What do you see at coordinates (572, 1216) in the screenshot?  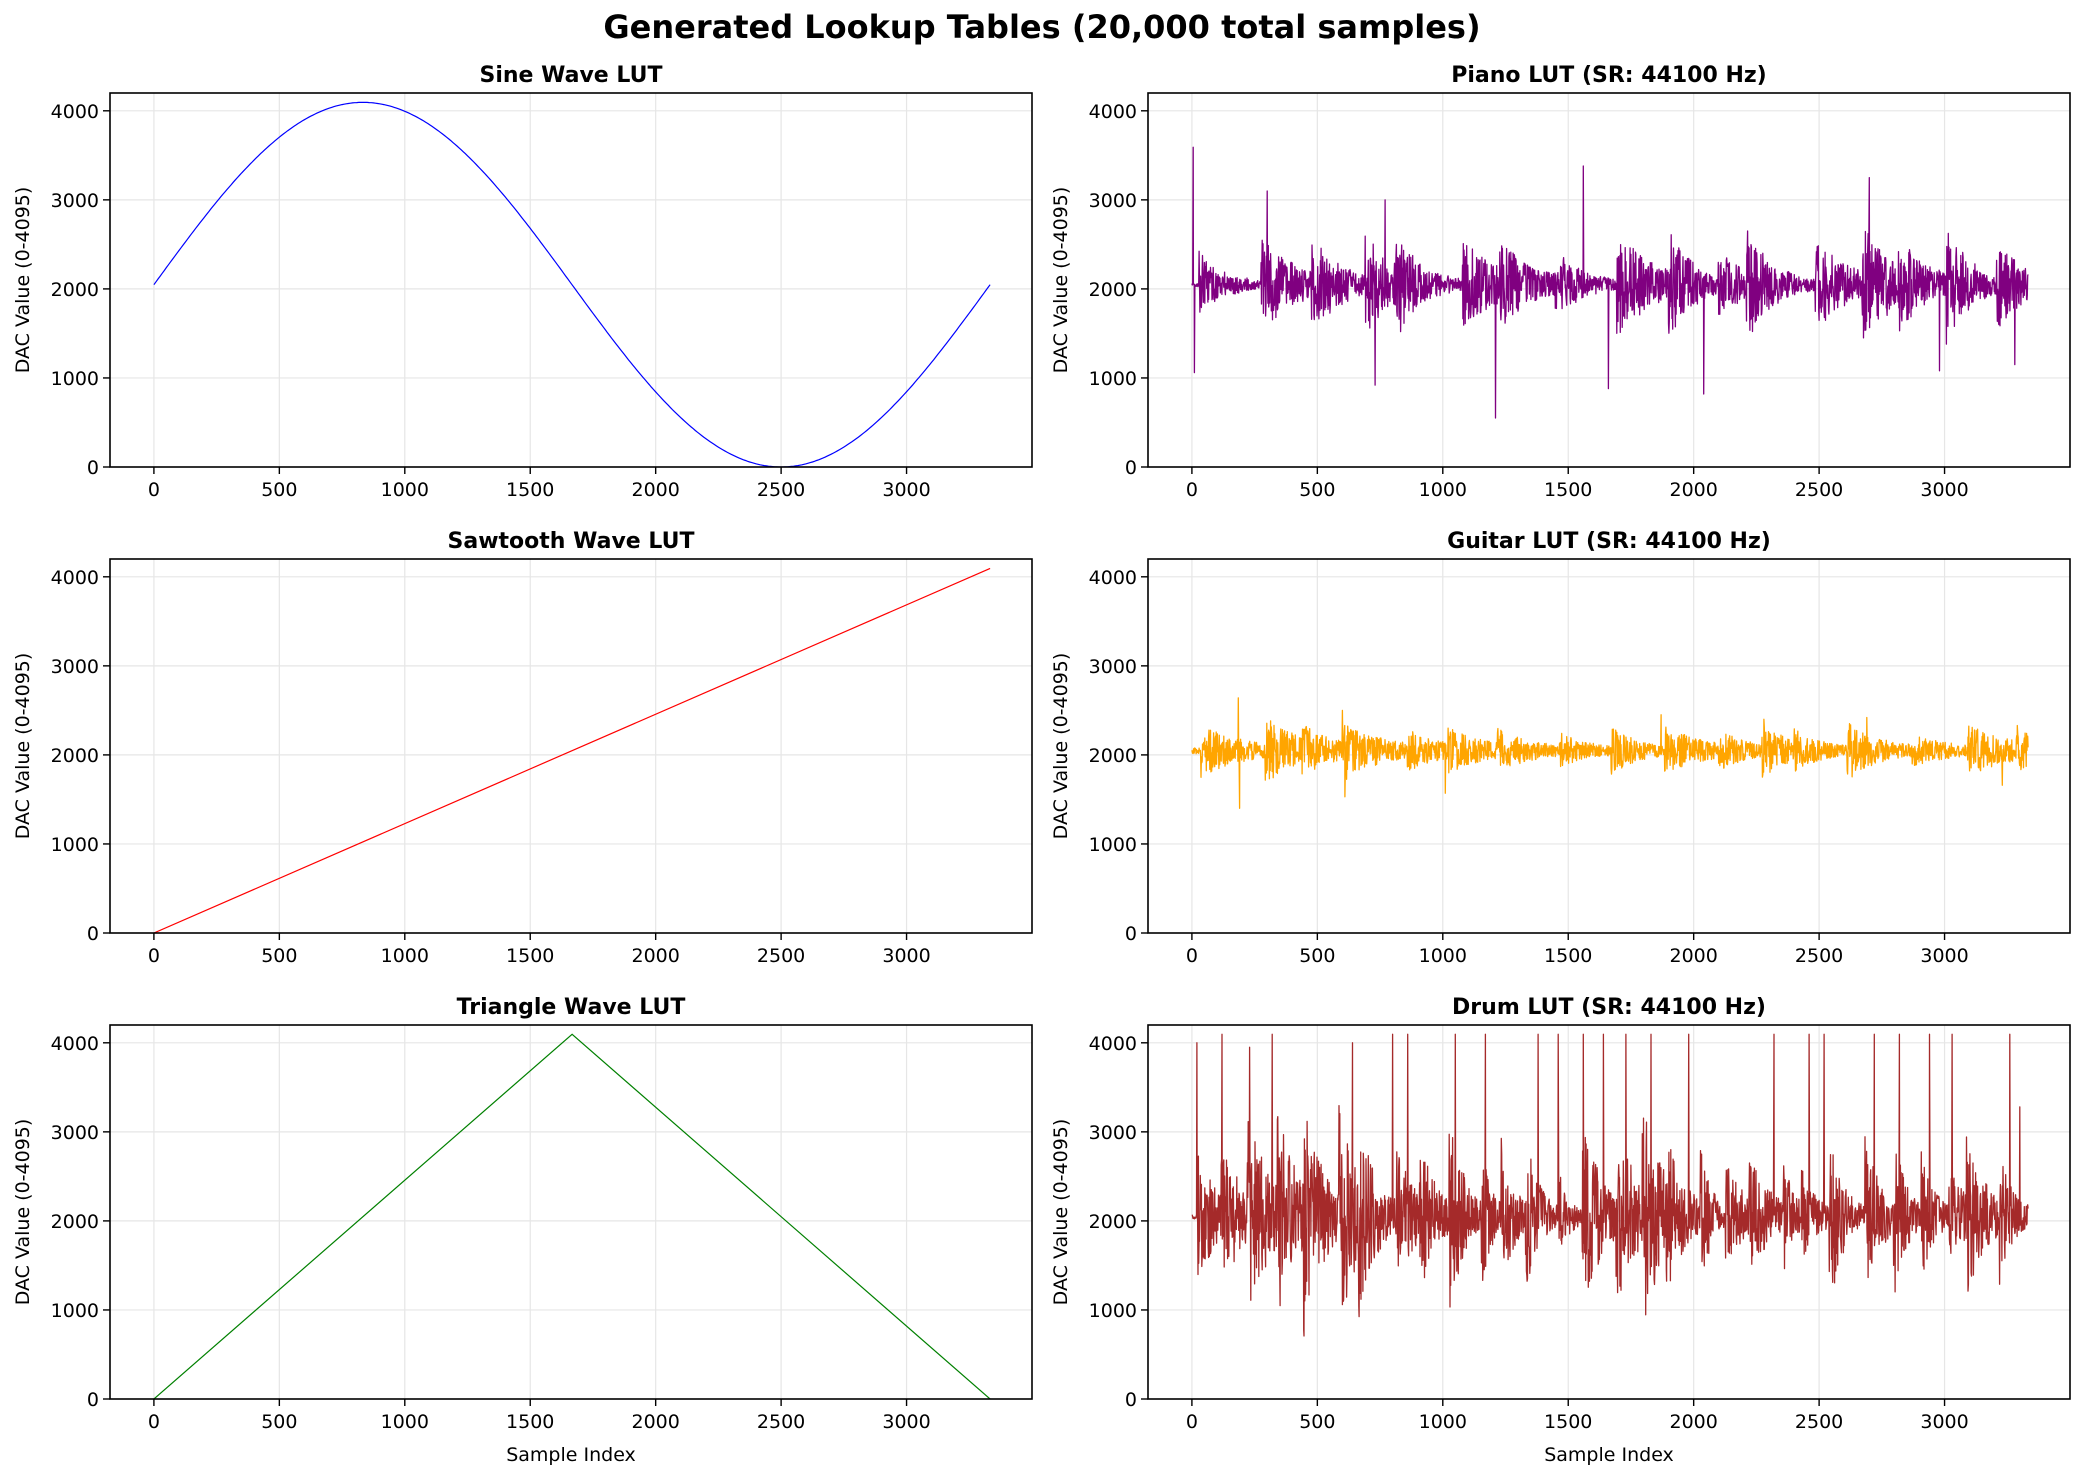 I see `triangle-series-line` at bounding box center [572, 1216].